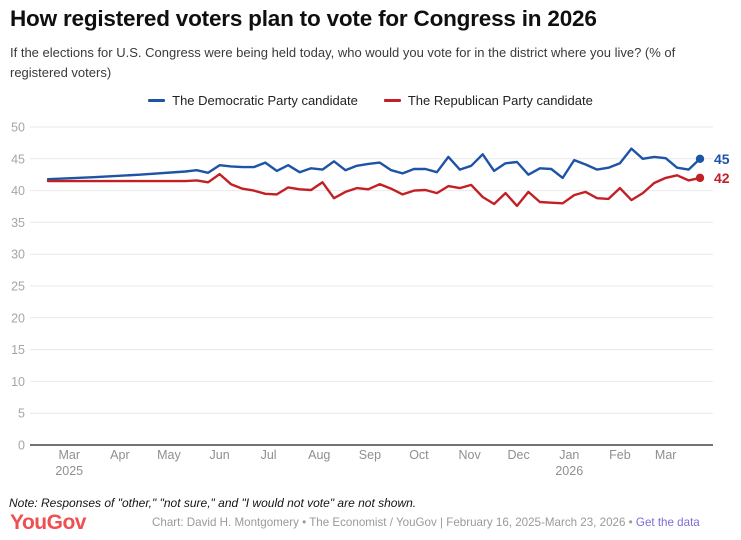 This screenshot has height=540, width=741. Describe the element at coordinates (370, 455) in the screenshot. I see `x-tick-label: Sep` at that location.